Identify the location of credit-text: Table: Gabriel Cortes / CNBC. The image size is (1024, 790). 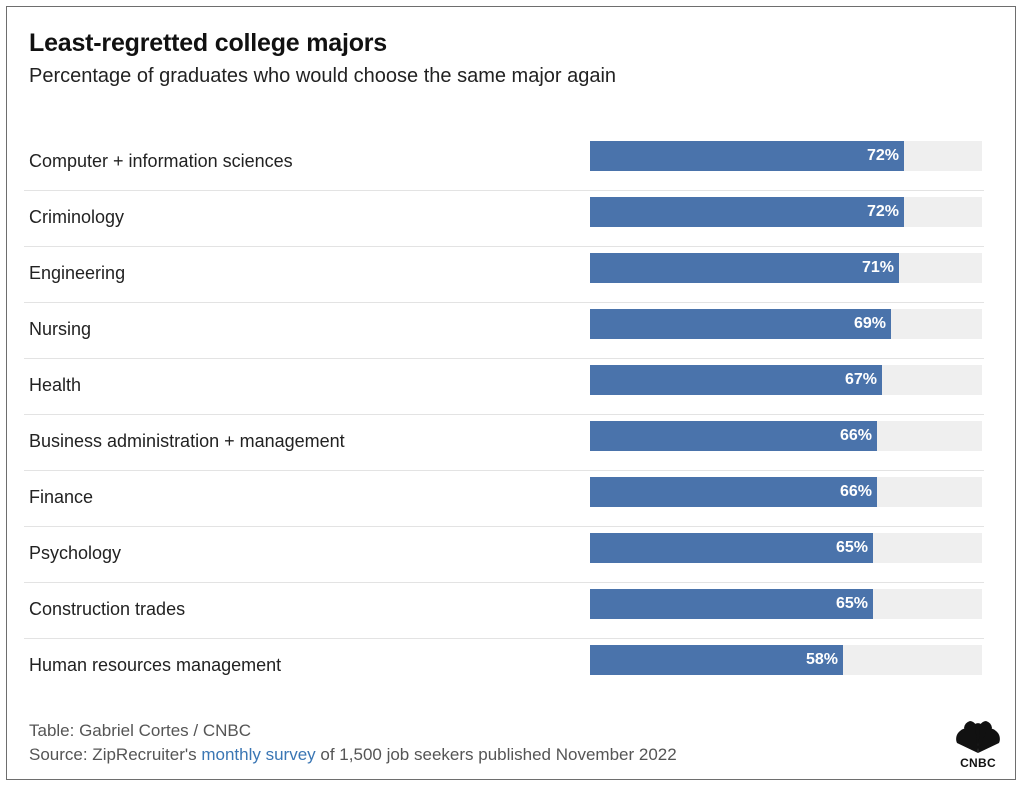
(140, 730).